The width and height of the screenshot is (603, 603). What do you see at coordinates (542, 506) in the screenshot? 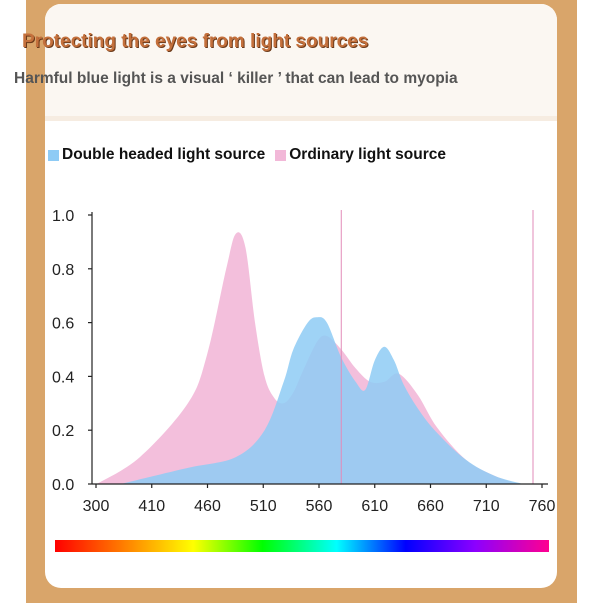
I see `x-tick-label: 760` at bounding box center [542, 506].